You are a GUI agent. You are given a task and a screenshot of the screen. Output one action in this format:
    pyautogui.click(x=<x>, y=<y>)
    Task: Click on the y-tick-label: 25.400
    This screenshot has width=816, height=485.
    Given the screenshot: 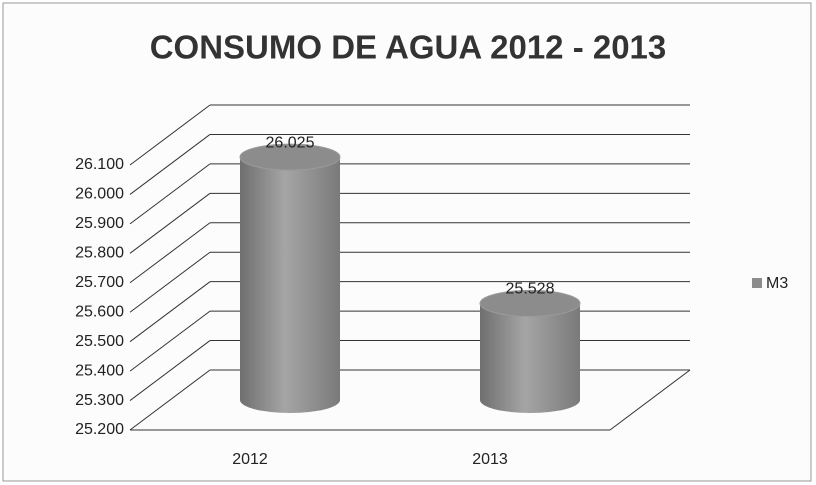 What is the action you would take?
    pyautogui.click(x=99, y=370)
    